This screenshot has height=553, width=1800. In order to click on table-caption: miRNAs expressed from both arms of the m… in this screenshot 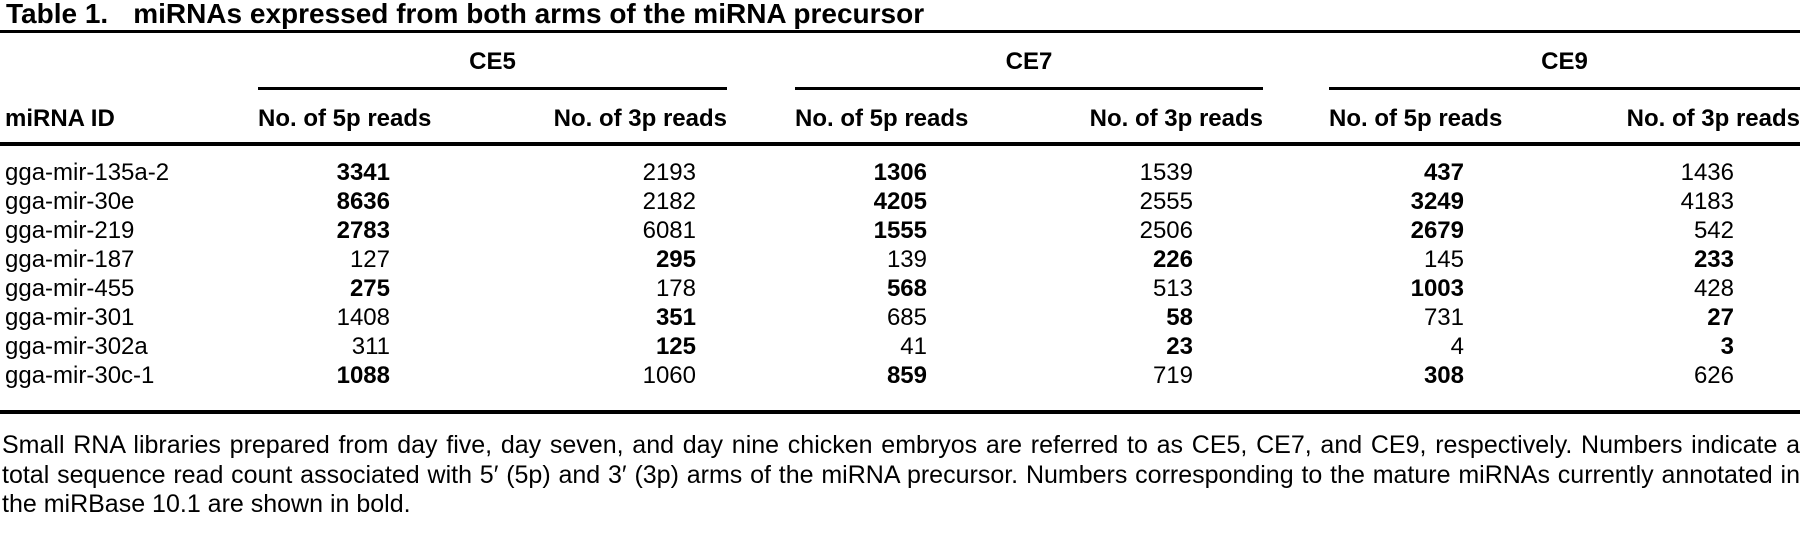, I will do `click(529, 14)`.